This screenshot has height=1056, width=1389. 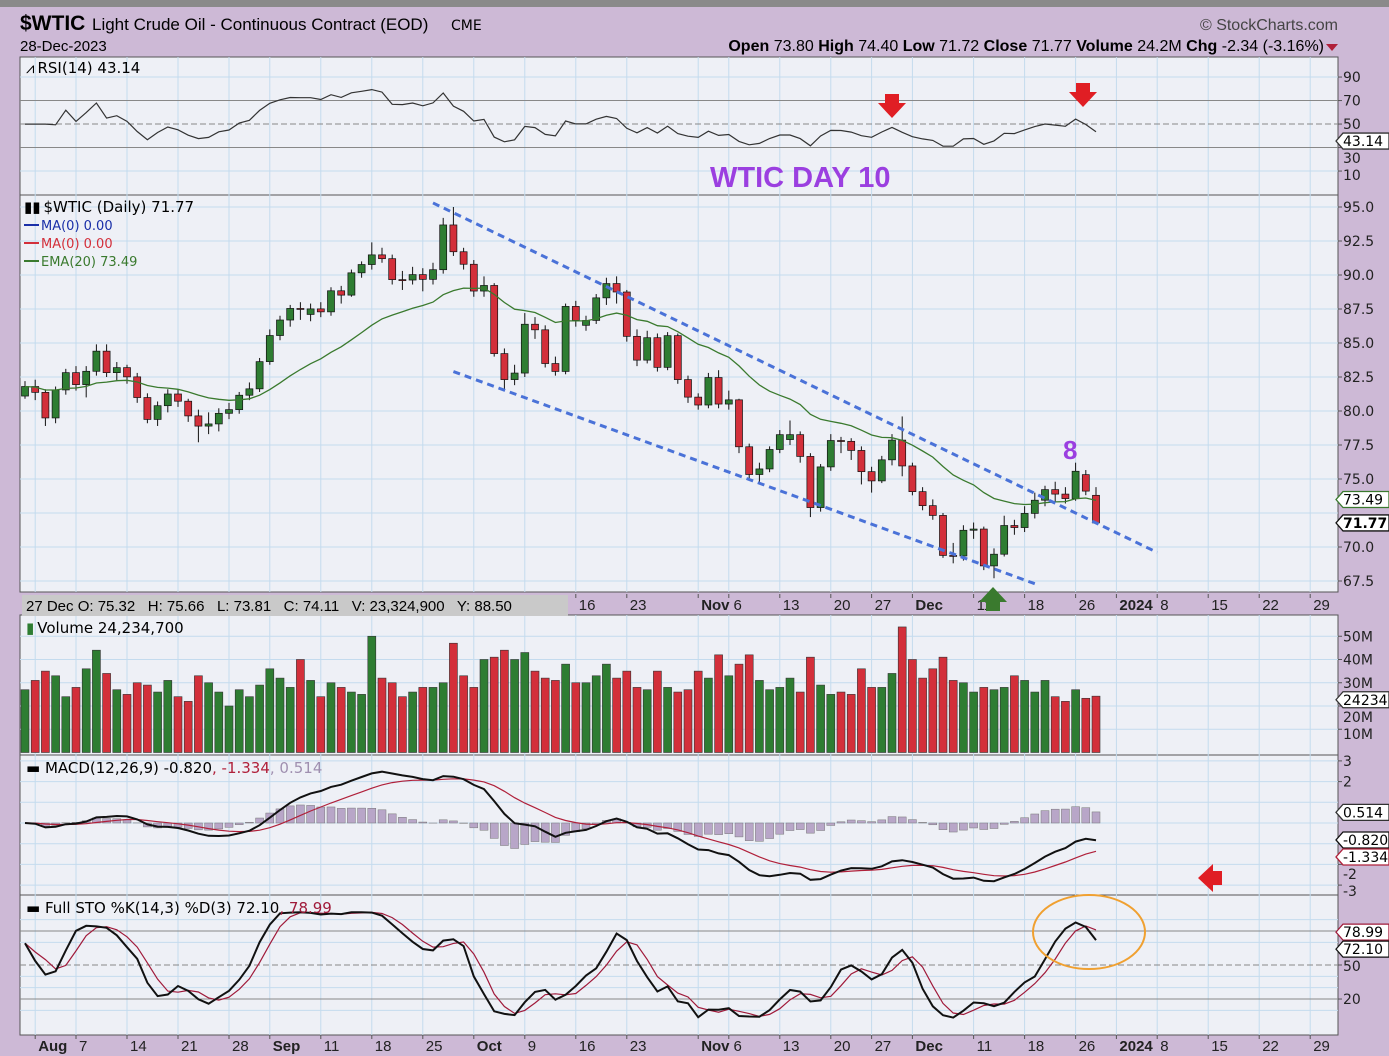 I want to click on date-axis-label: 8, so click(x=1164, y=1046).